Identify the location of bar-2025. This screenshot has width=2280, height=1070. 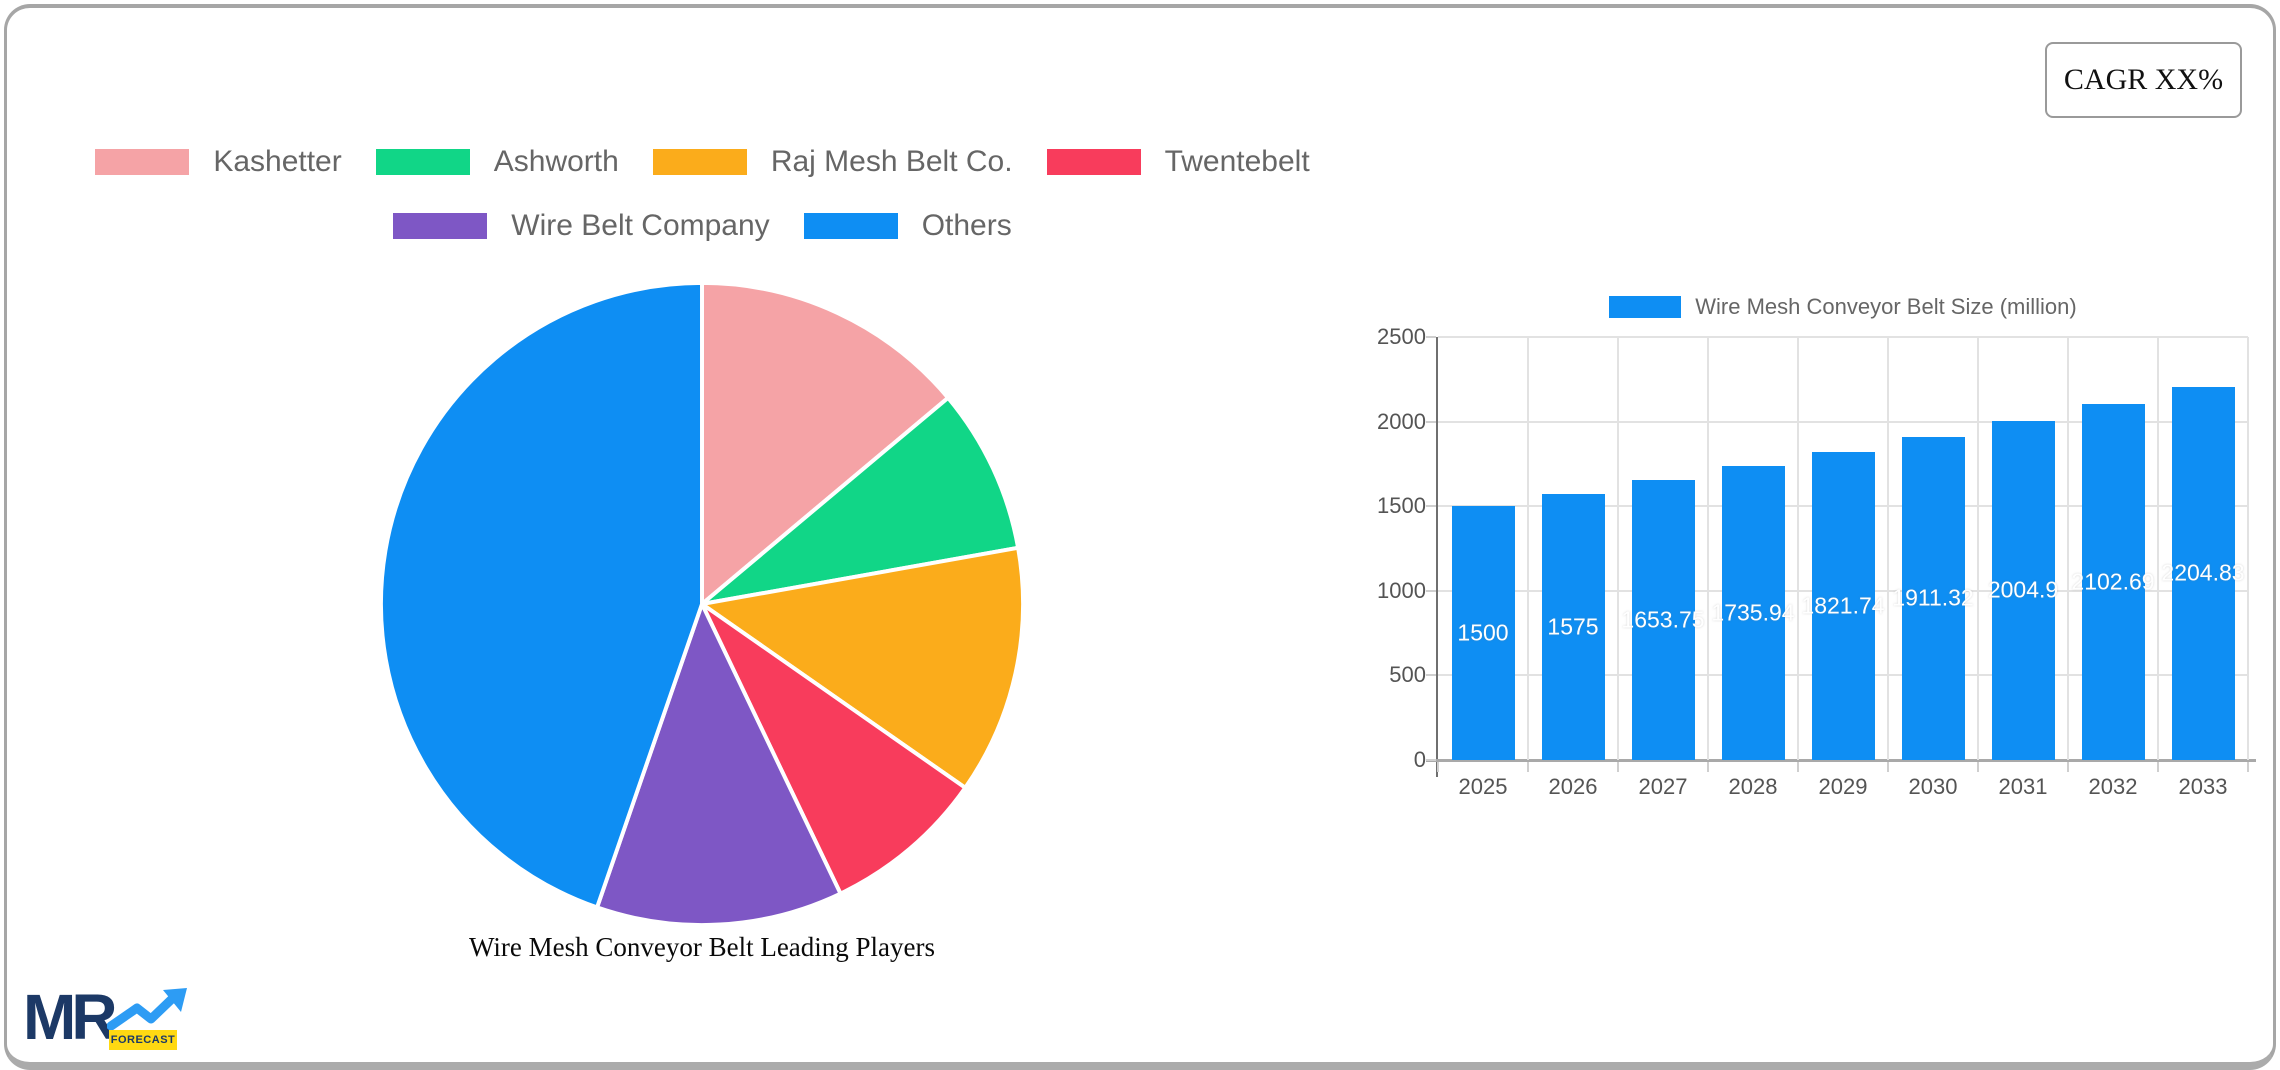
(1483, 633).